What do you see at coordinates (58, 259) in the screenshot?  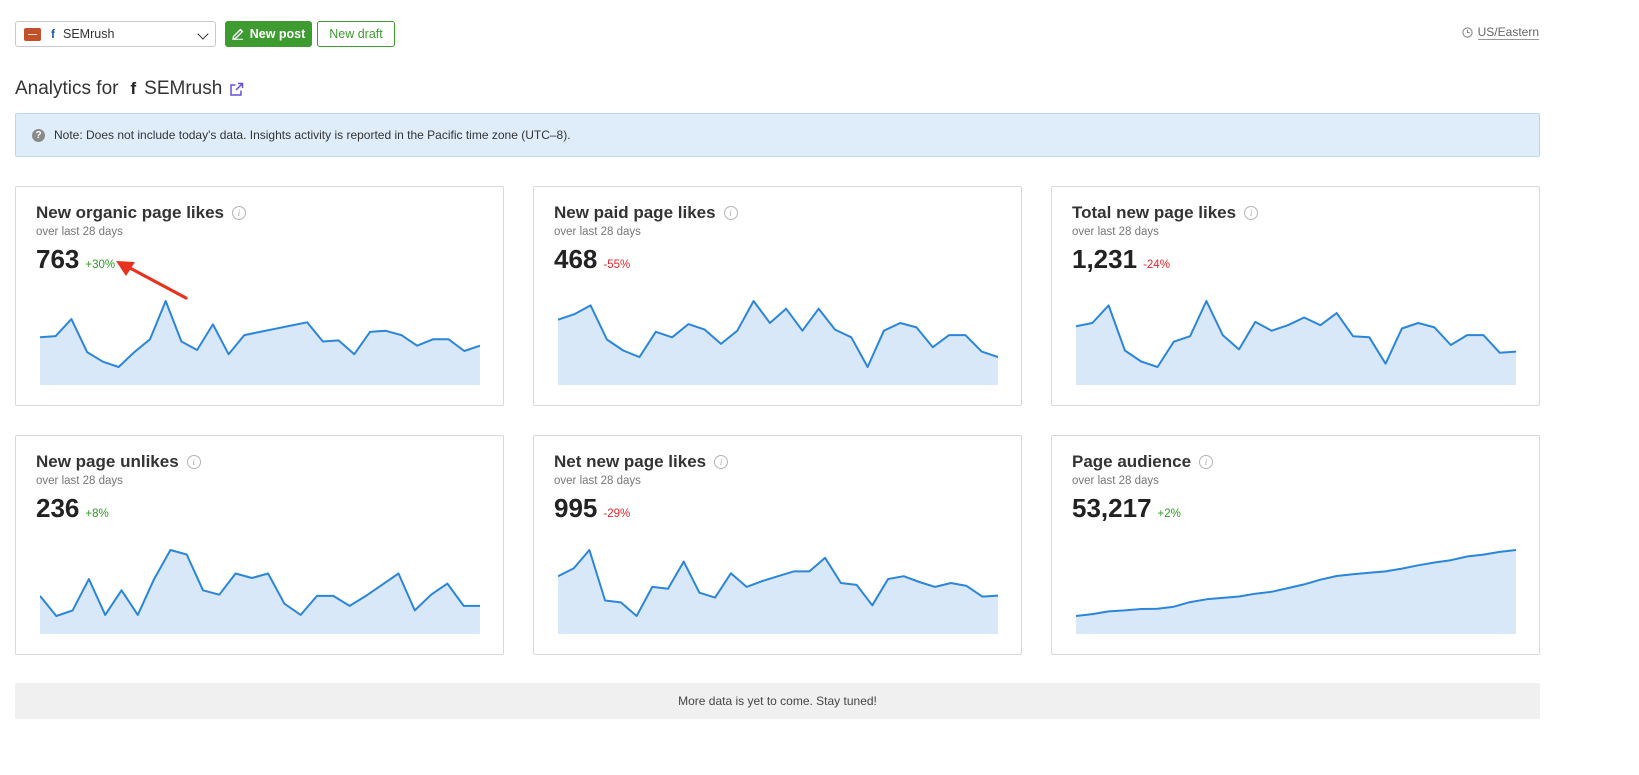 I see `card-value: 763` at bounding box center [58, 259].